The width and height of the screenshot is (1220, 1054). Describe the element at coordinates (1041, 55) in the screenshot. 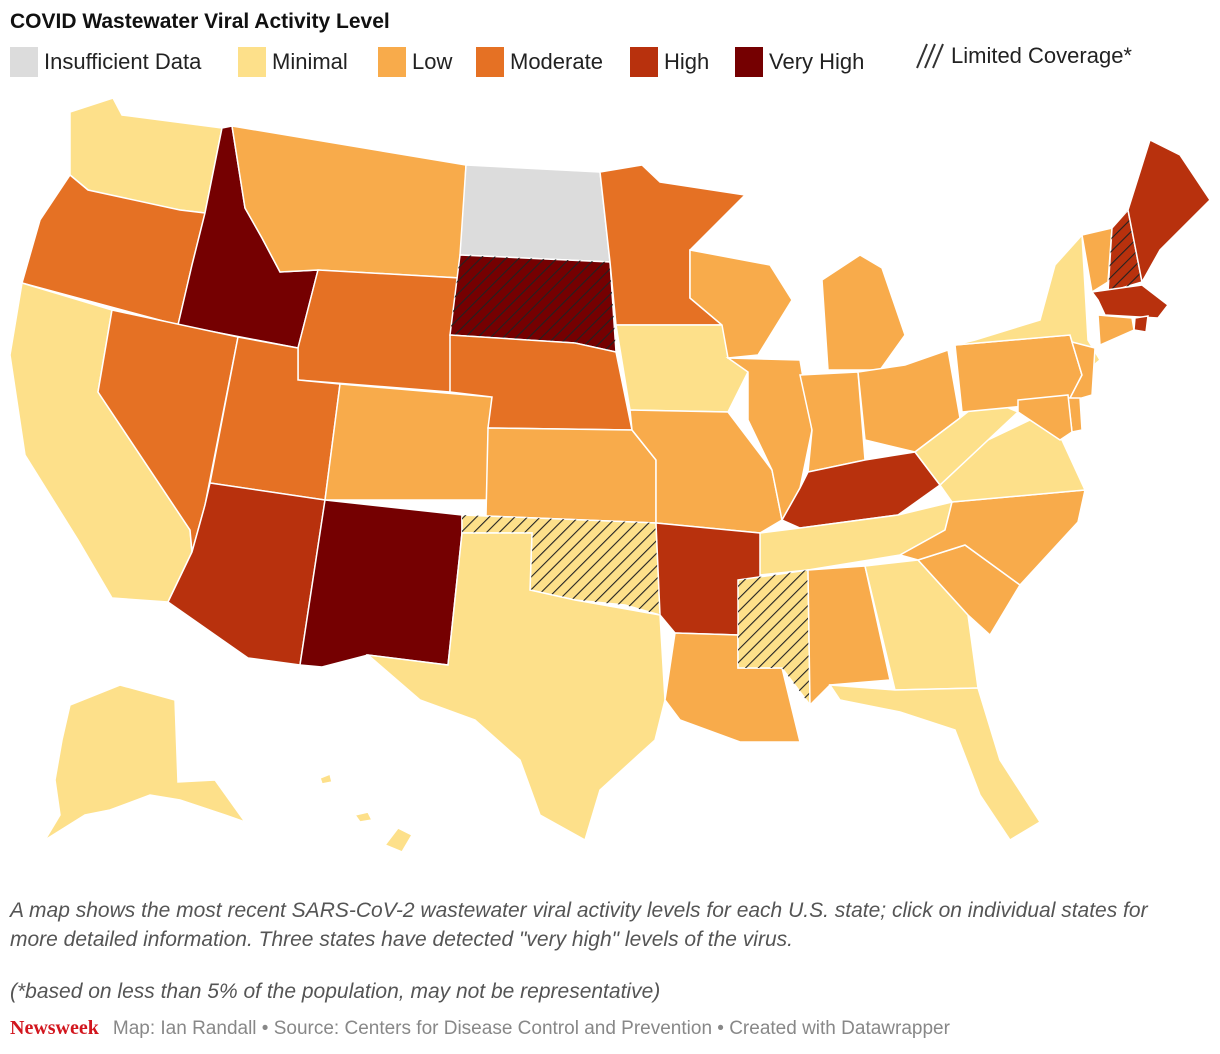

I see `legend-label-limited-coverage: Limited Coverage*` at that location.